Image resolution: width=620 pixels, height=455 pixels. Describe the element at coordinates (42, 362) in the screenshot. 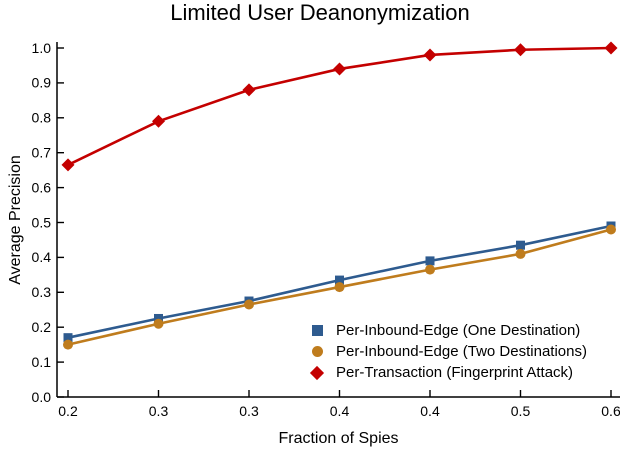

I see `y-tick-label: 0.1` at that location.